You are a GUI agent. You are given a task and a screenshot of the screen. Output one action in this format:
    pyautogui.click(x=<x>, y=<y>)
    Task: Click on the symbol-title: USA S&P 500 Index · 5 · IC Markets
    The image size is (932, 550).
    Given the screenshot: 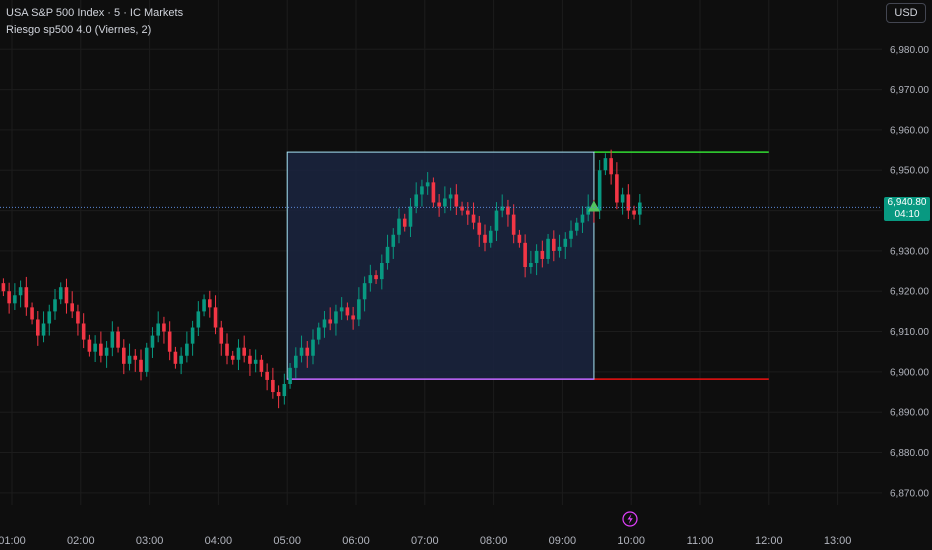 What is the action you would take?
    pyautogui.click(x=95, y=13)
    